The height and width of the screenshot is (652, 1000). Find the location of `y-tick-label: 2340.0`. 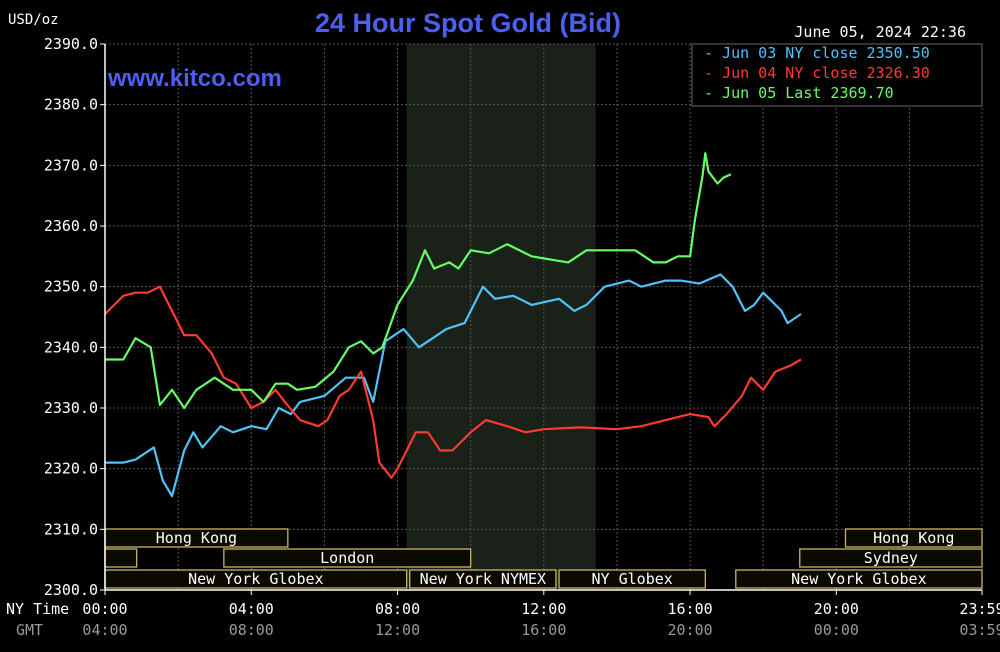

y-tick-label: 2340.0 is located at coordinates (71, 347).